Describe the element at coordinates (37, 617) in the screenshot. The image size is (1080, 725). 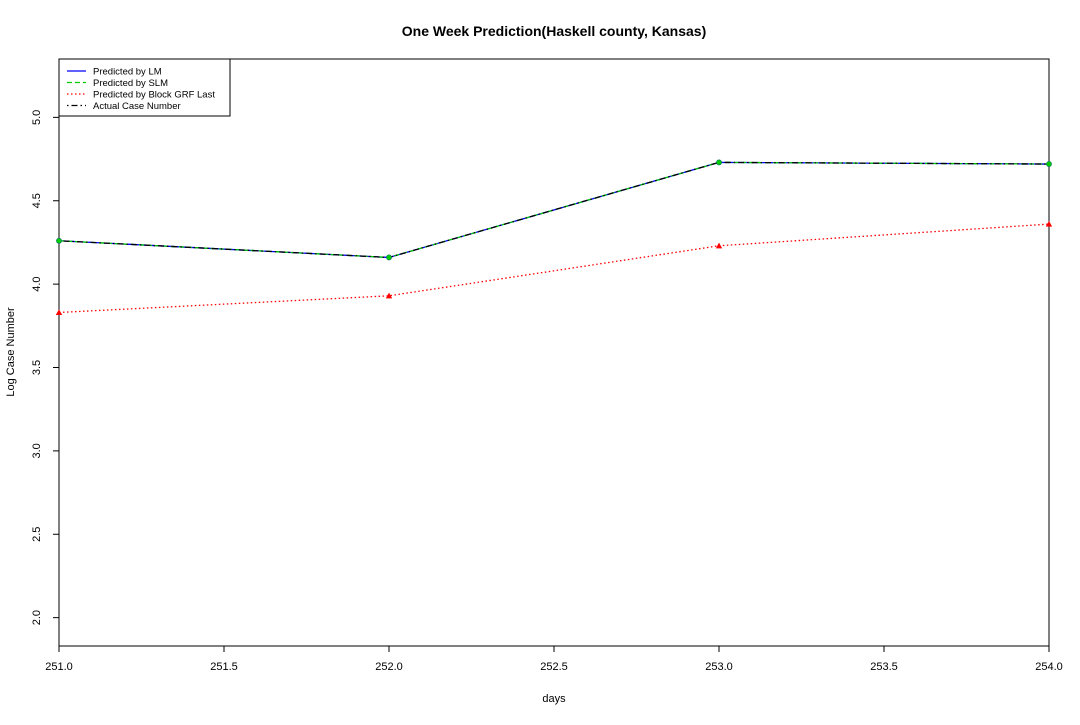
I see `y-tick-label: 2.0` at that location.